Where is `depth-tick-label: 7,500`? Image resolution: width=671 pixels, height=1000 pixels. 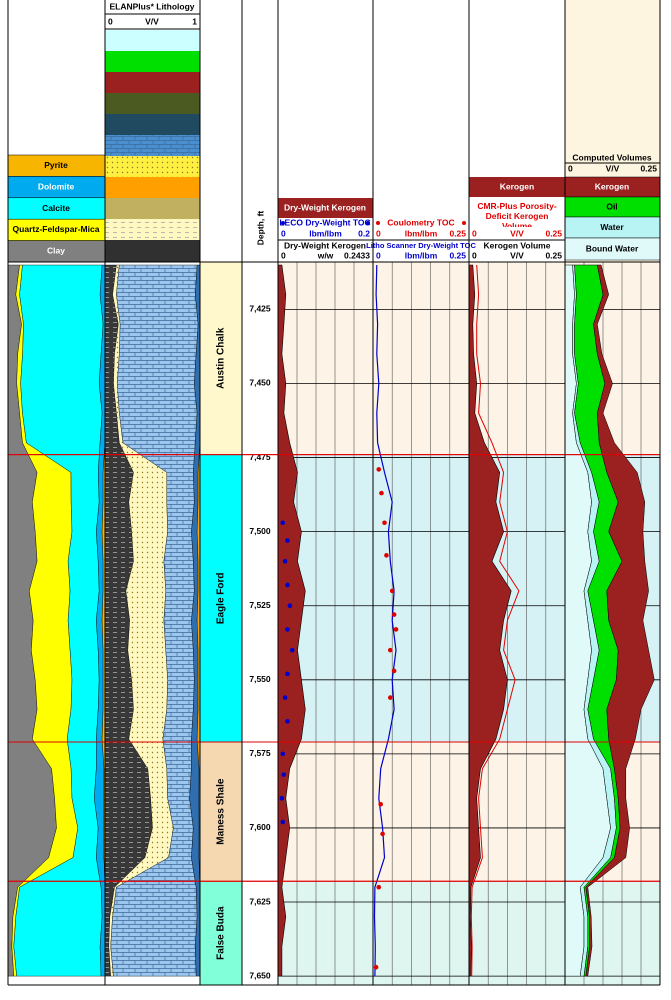 depth-tick-label: 7,500 is located at coordinates (260, 531).